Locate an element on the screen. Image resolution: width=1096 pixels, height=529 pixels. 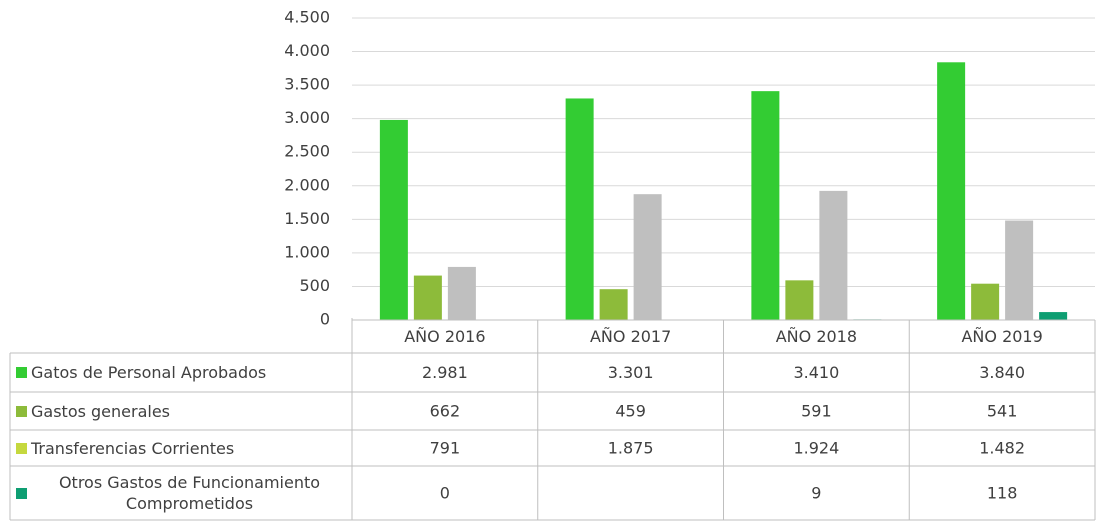
table-value: 118 is located at coordinates (1002, 493).